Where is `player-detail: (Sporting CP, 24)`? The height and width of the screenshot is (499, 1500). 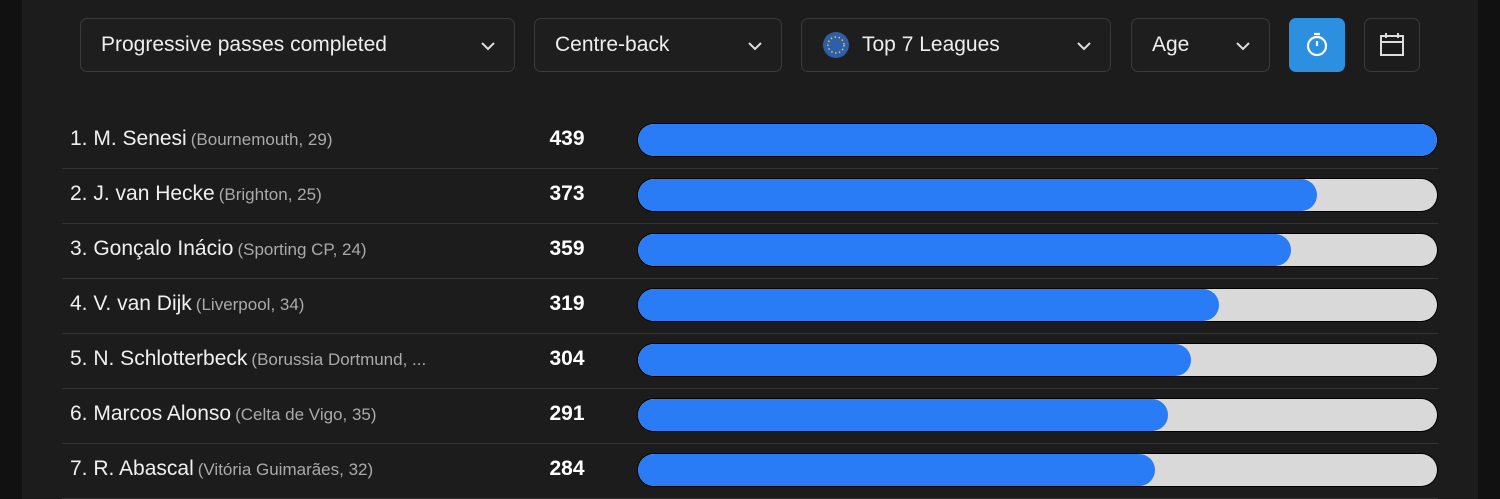
player-detail: (Sporting CP, 24) is located at coordinates (302, 249).